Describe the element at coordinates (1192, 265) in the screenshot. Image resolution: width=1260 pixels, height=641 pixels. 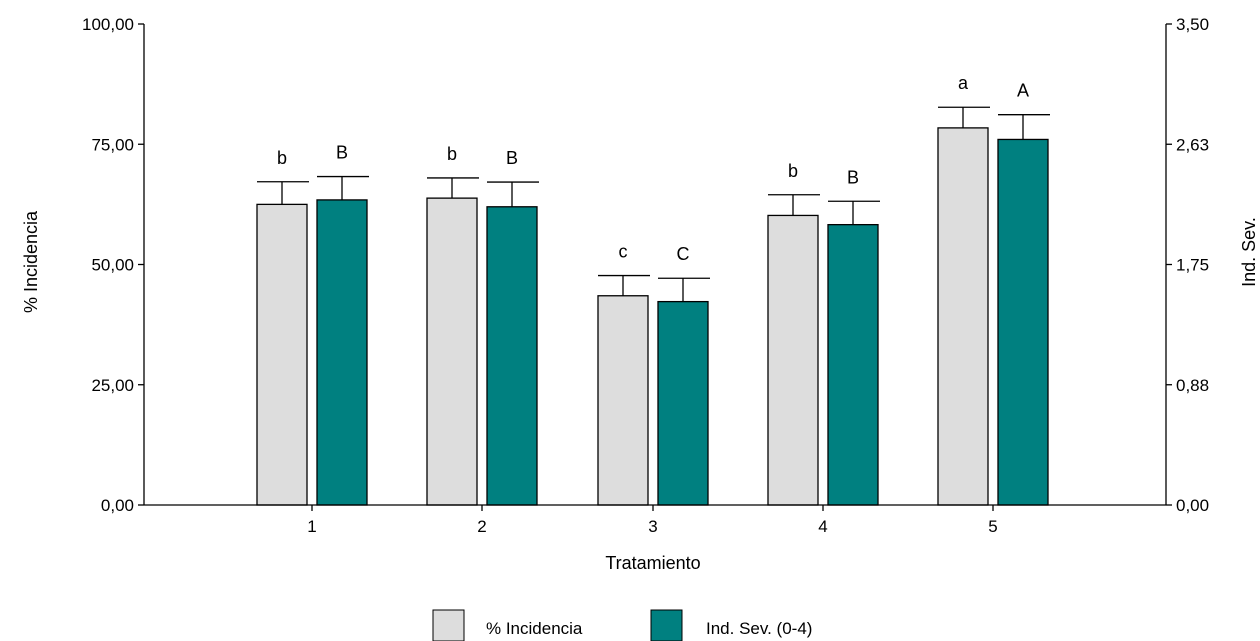
I see `y-right-tick-label: 1,75` at that location.